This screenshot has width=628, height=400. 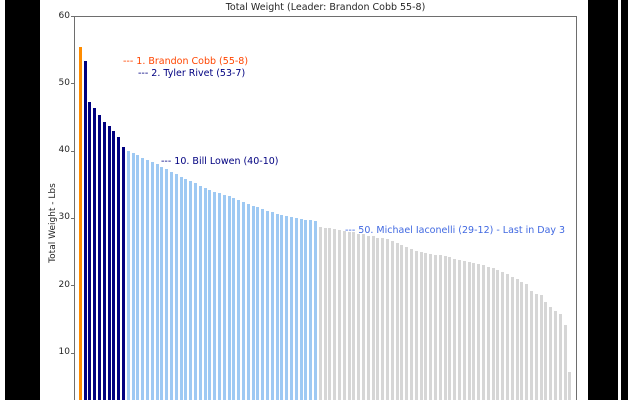 I want to click on y-tick-label-60: 60, so click(x=64, y=15).